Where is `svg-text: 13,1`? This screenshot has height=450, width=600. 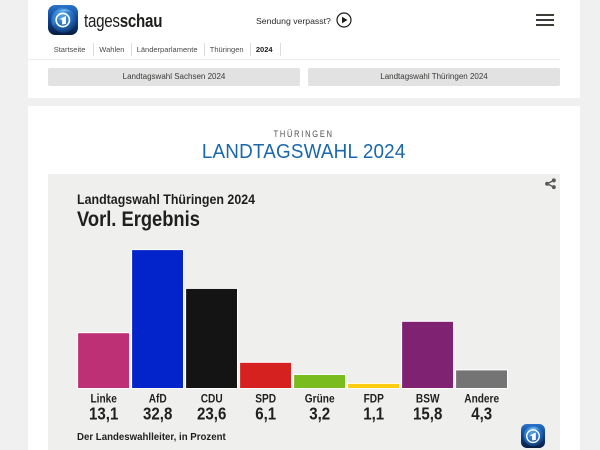 svg-text: 13,1 is located at coordinates (103, 413).